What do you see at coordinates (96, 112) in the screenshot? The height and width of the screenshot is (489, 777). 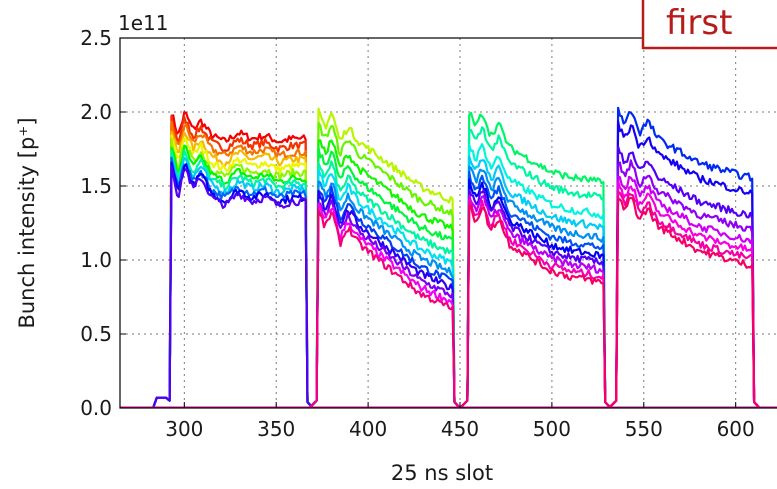 I see `y-tick-label: 2.0` at bounding box center [96, 112].